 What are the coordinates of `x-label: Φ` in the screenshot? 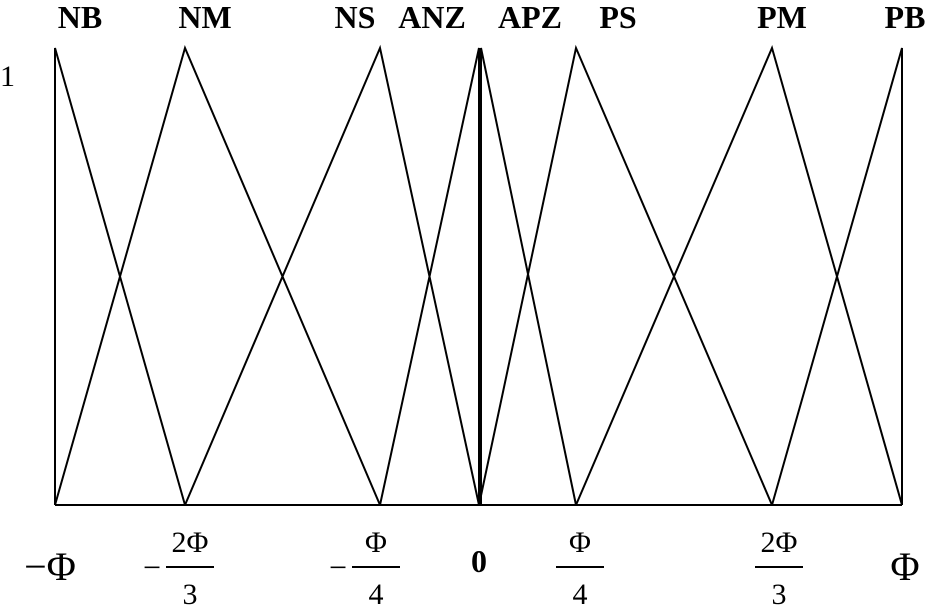 It's located at (904, 566).